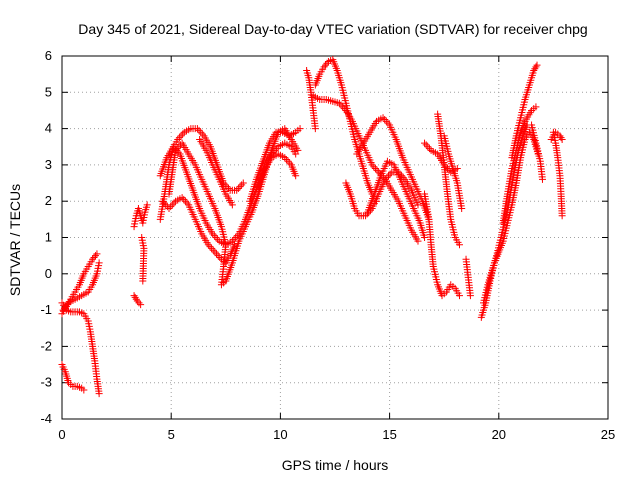  Describe the element at coordinates (499, 434) in the screenshot. I see `x-tick-label: 20` at that location.